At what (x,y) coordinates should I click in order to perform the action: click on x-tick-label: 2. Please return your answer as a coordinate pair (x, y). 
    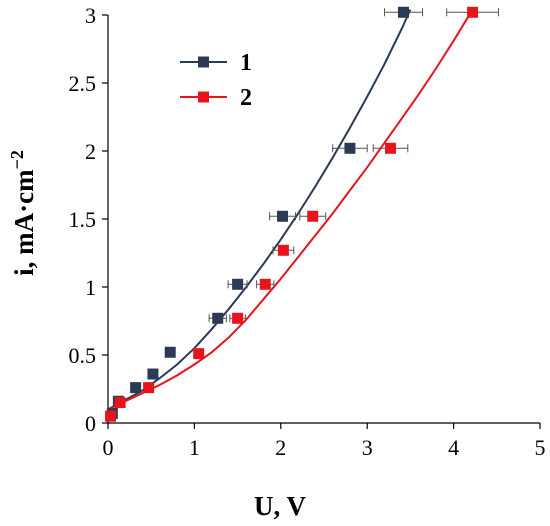
    Looking at the image, I should click on (280, 447).